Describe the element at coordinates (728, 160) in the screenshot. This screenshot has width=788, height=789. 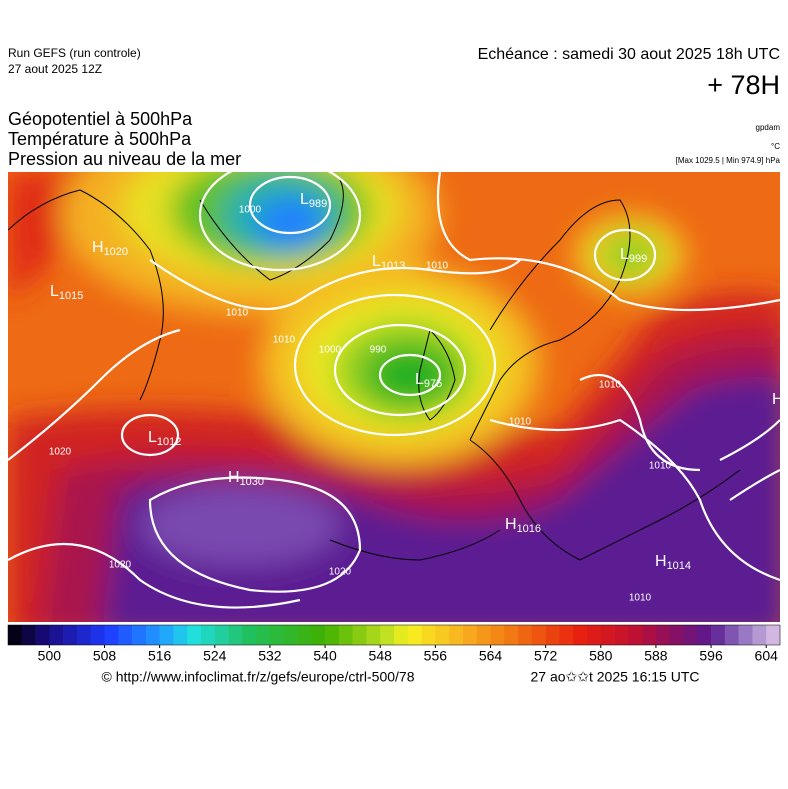
I see `unit: [Max 1029.5 | Min 974.9] hPa` at that location.